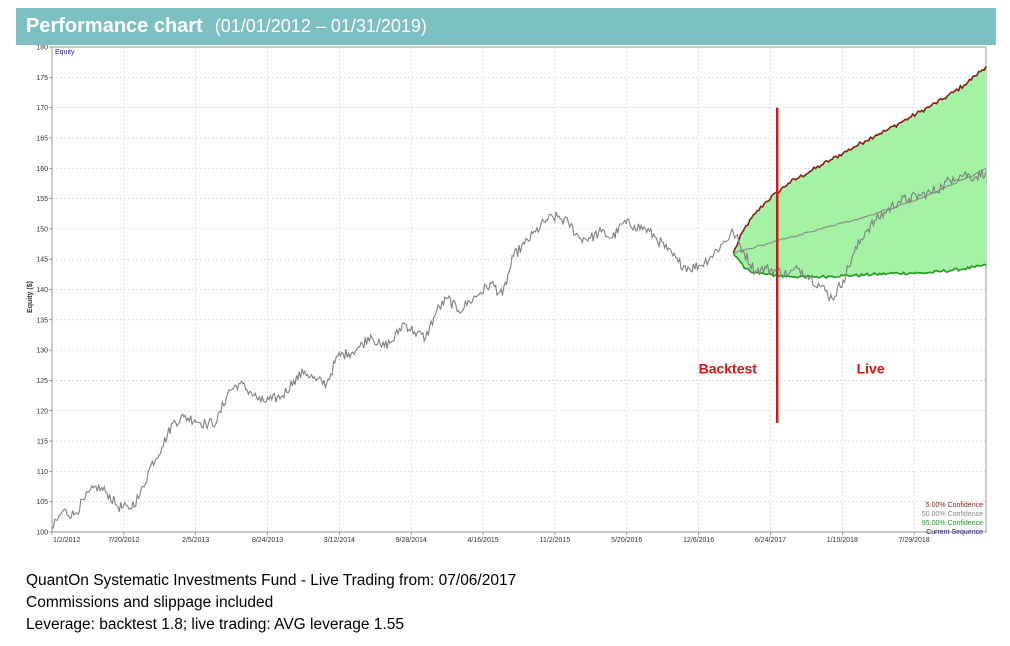  Describe the element at coordinates (42, 138) in the screenshot. I see `y-tick-label: 165` at that location.